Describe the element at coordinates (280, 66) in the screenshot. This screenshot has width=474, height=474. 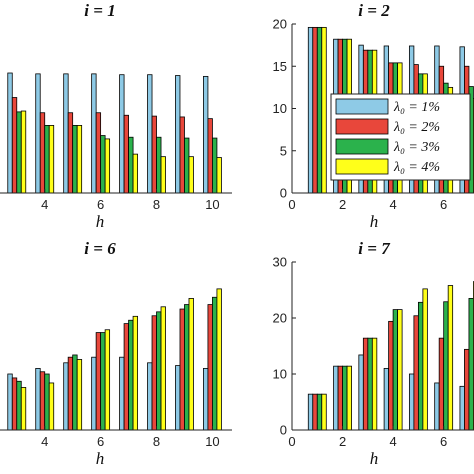
I see `y-tick-label: 15` at that location.